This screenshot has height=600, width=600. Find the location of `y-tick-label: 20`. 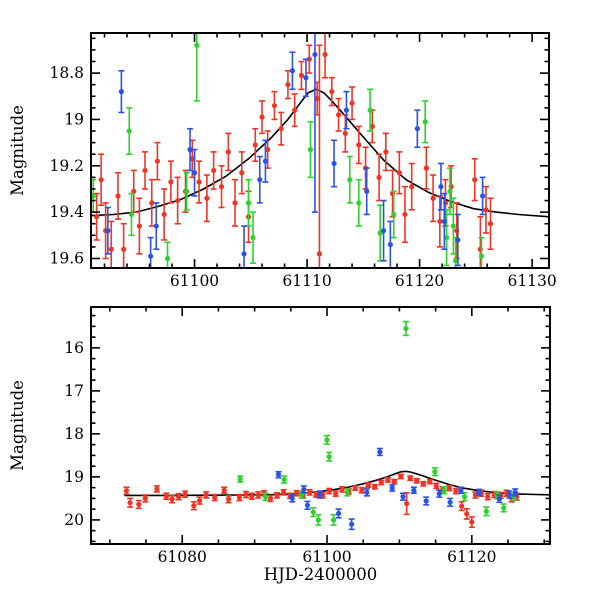

y-tick-label: 20 is located at coordinates (74, 520).